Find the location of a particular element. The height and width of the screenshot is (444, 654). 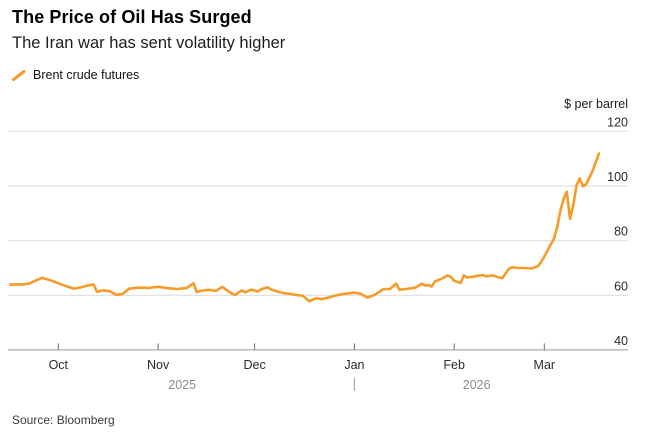

x-tick-label: Oct is located at coordinates (59, 365).